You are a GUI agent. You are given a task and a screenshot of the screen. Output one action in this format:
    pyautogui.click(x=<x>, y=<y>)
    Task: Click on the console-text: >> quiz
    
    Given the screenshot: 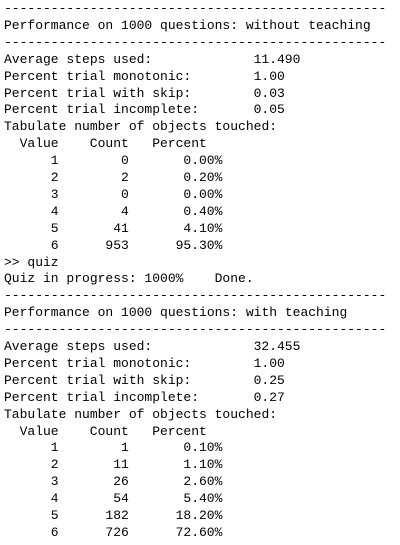 What is the action you would take?
    pyautogui.click(x=31, y=262)
    